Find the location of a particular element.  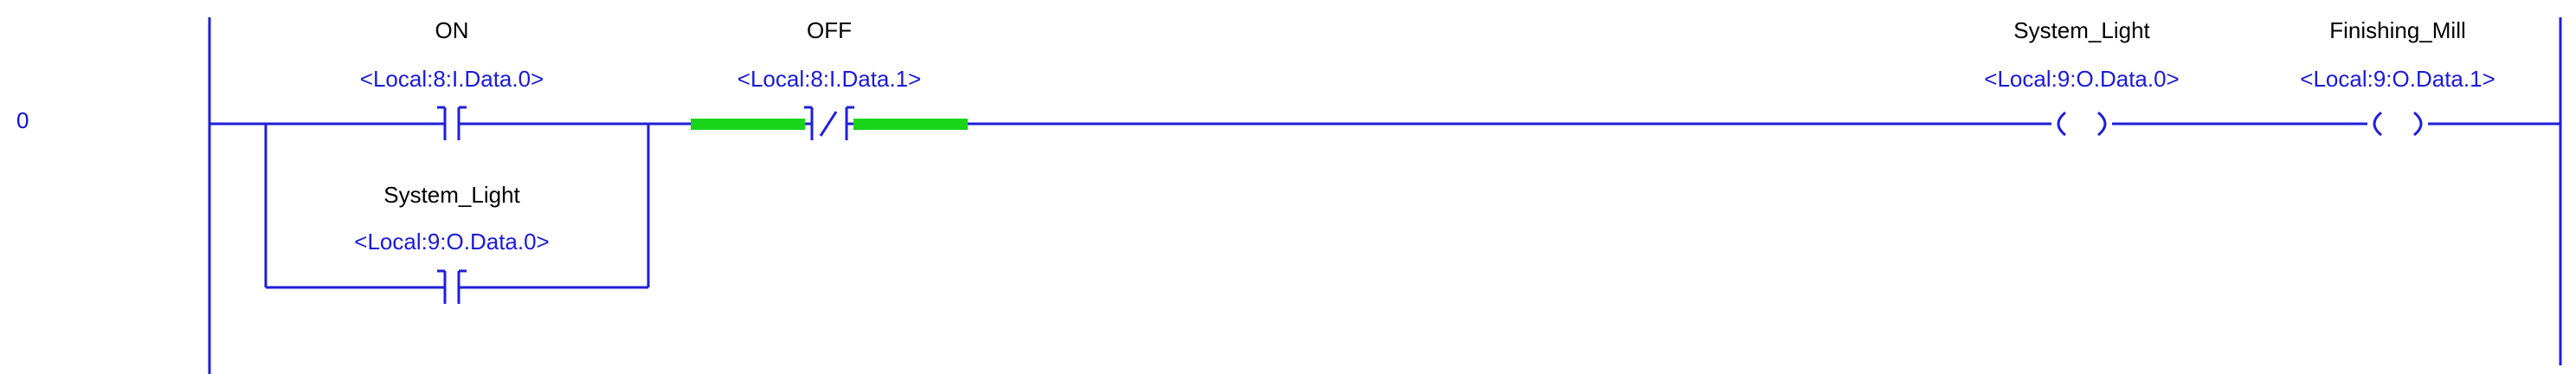

contact-off-address: <Local:8:I.Data.1> is located at coordinates (829, 79).